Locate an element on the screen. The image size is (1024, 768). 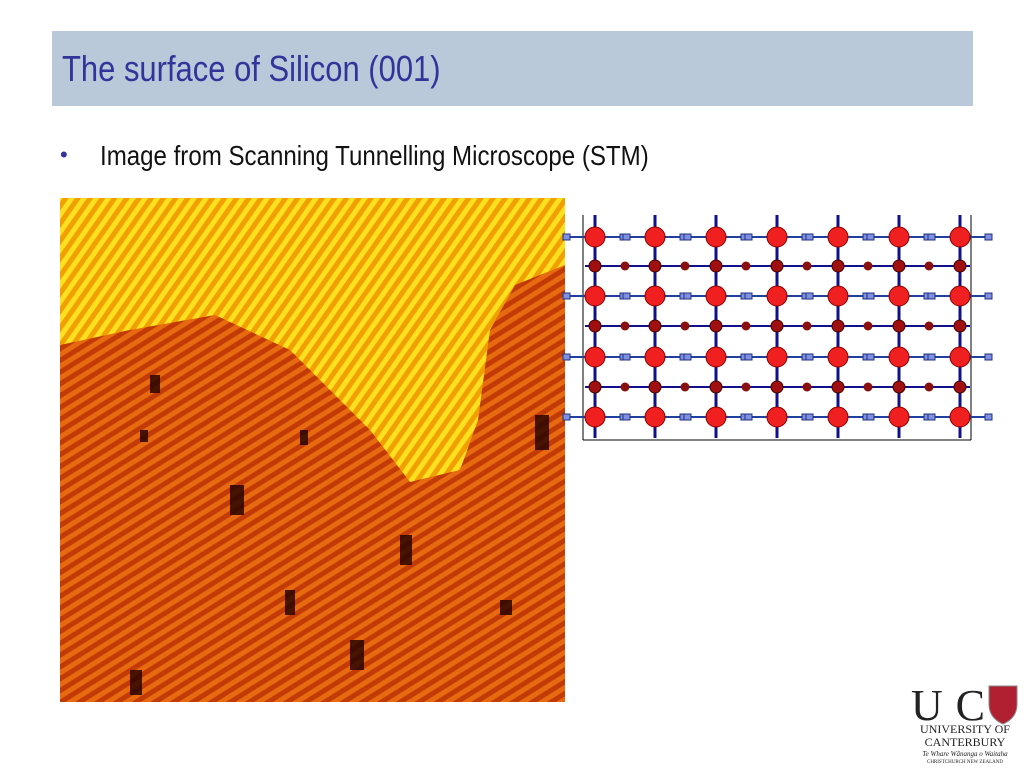
logo-shield is located at coordinates (1003, 705).